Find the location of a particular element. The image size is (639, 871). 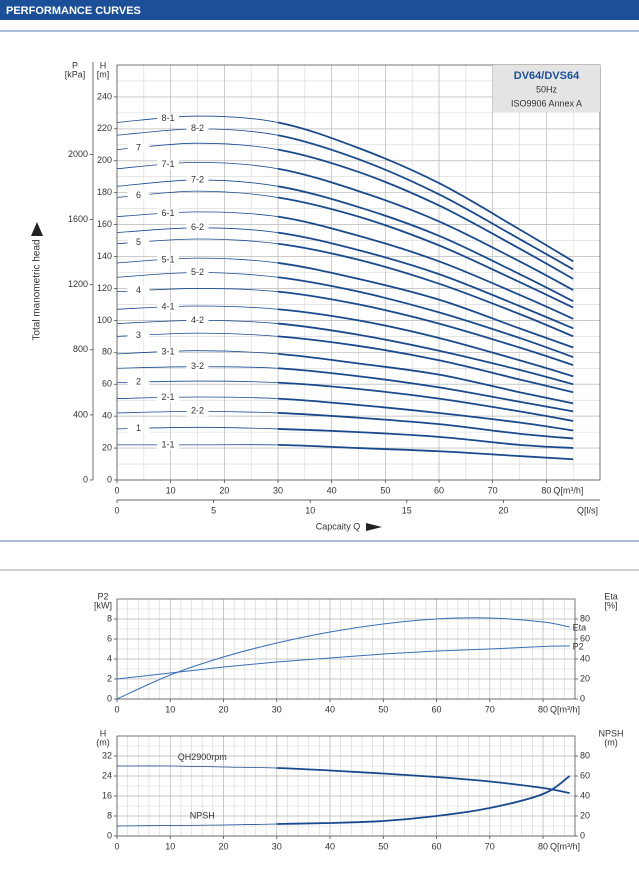

y2-tick-label: 40 is located at coordinates (585, 795).